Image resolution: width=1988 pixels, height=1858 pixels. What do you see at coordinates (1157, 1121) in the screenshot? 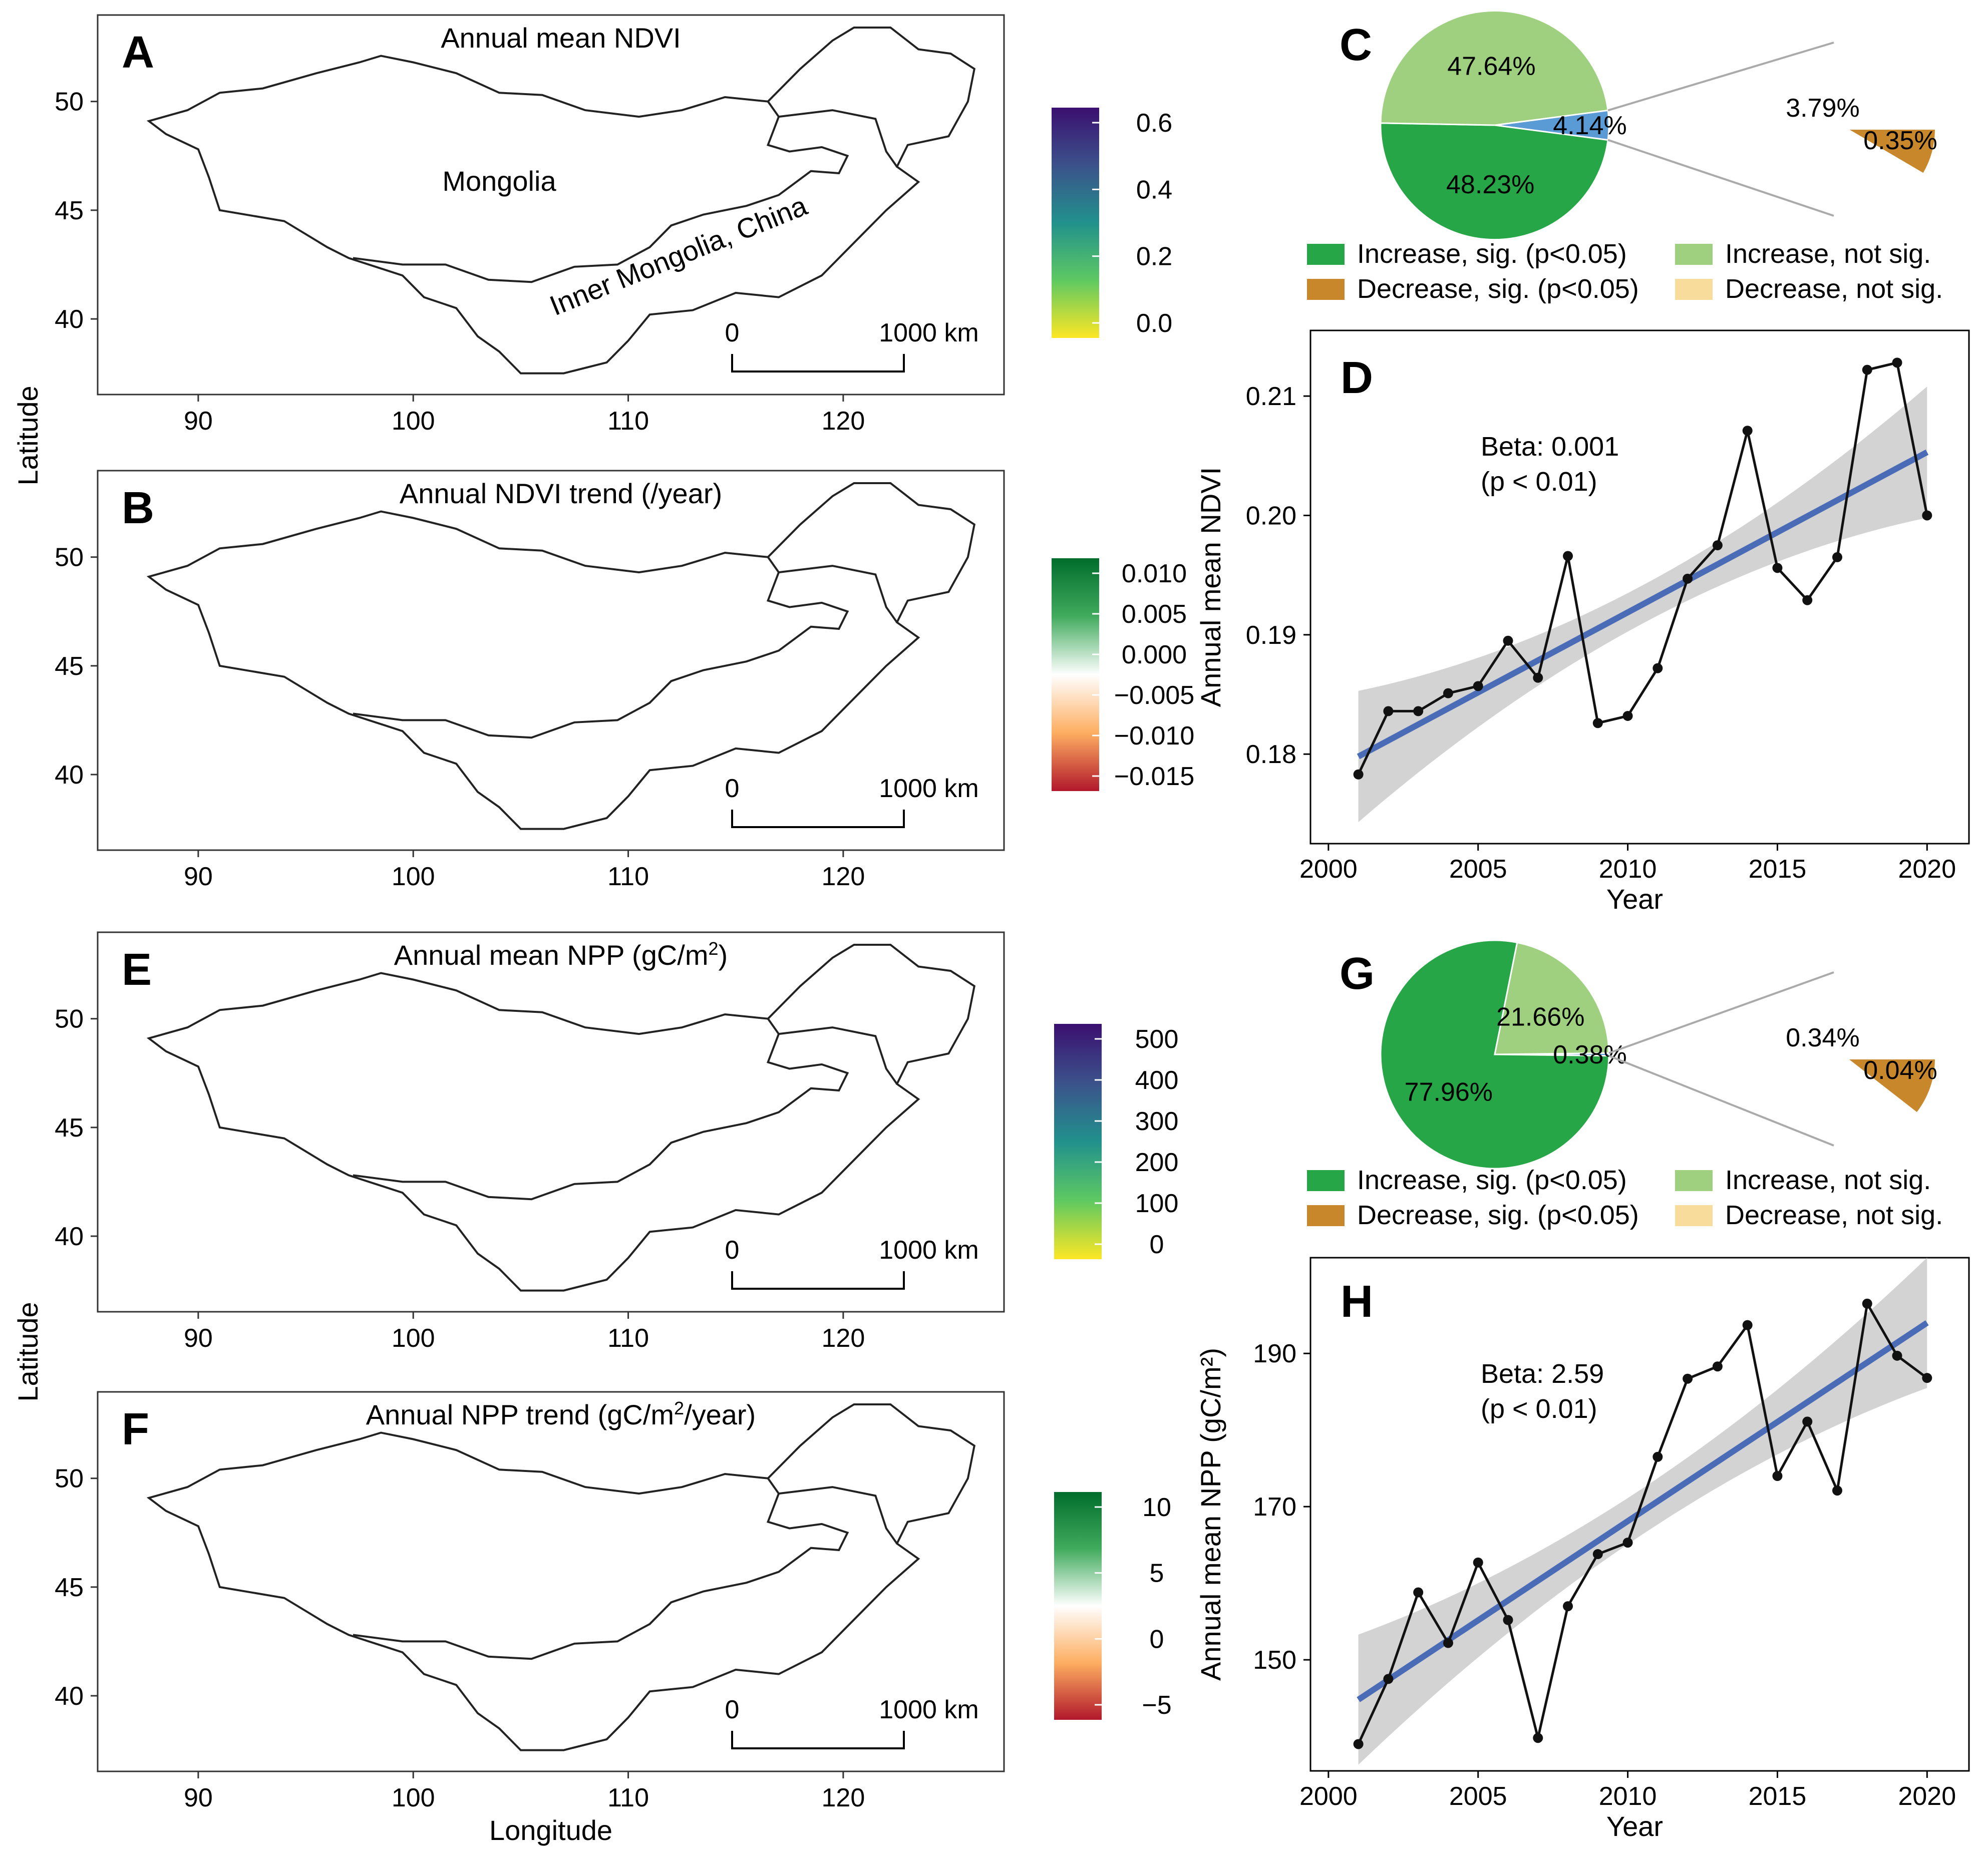
I see `colorbar-tick-label: 300` at bounding box center [1157, 1121].